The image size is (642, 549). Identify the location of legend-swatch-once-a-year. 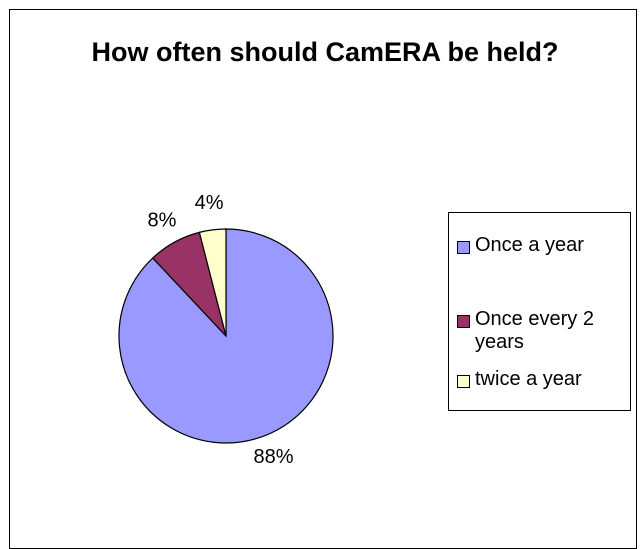
(463, 247).